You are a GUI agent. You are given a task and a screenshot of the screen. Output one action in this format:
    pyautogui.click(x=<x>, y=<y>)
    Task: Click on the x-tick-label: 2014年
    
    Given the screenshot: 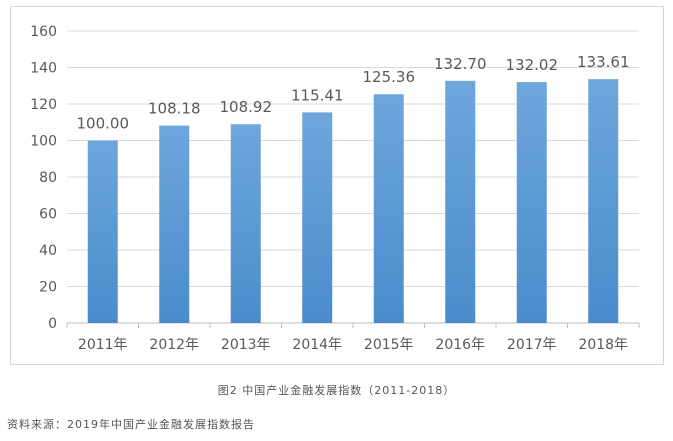 What is the action you would take?
    pyautogui.click(x=317, y=345)
    